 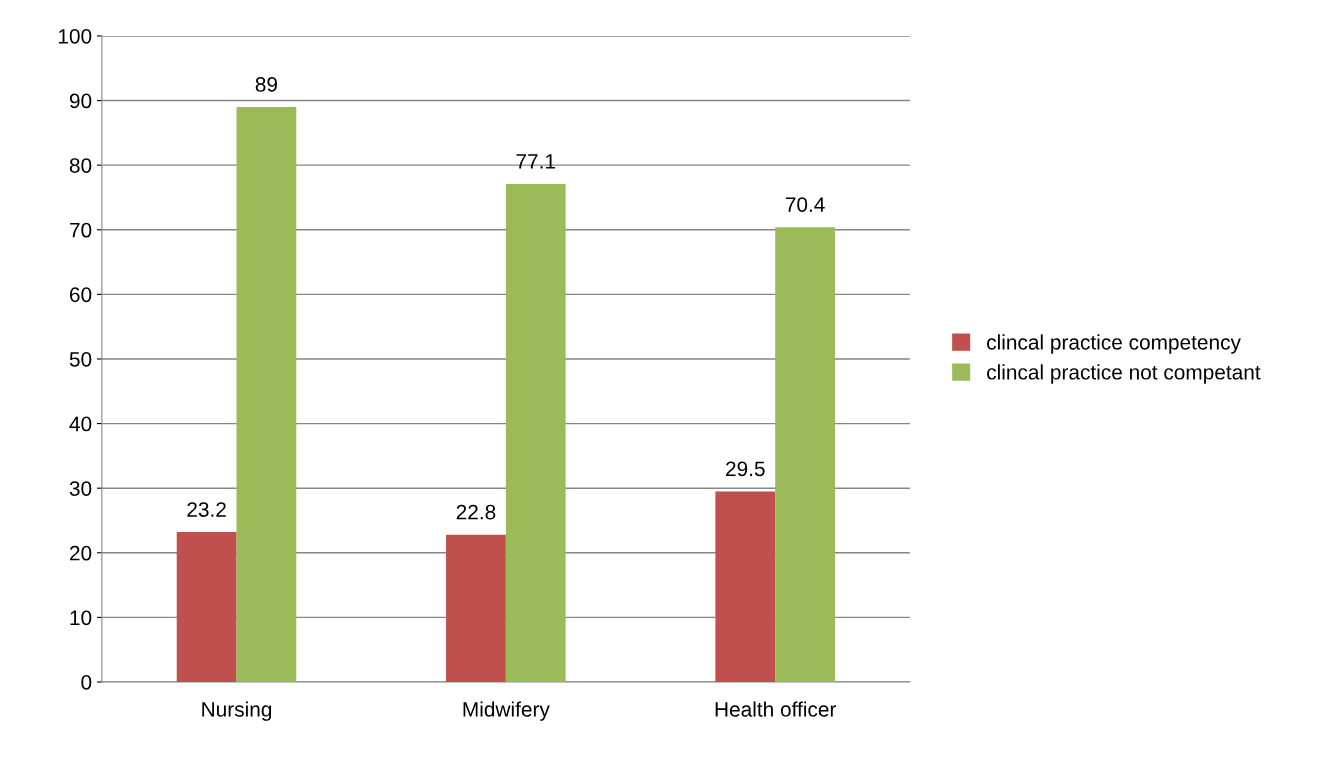 What do you see at coordinates (805, 204) in the screenshot?
I see `data-label: 70.4` at bounding box center [805, 204].